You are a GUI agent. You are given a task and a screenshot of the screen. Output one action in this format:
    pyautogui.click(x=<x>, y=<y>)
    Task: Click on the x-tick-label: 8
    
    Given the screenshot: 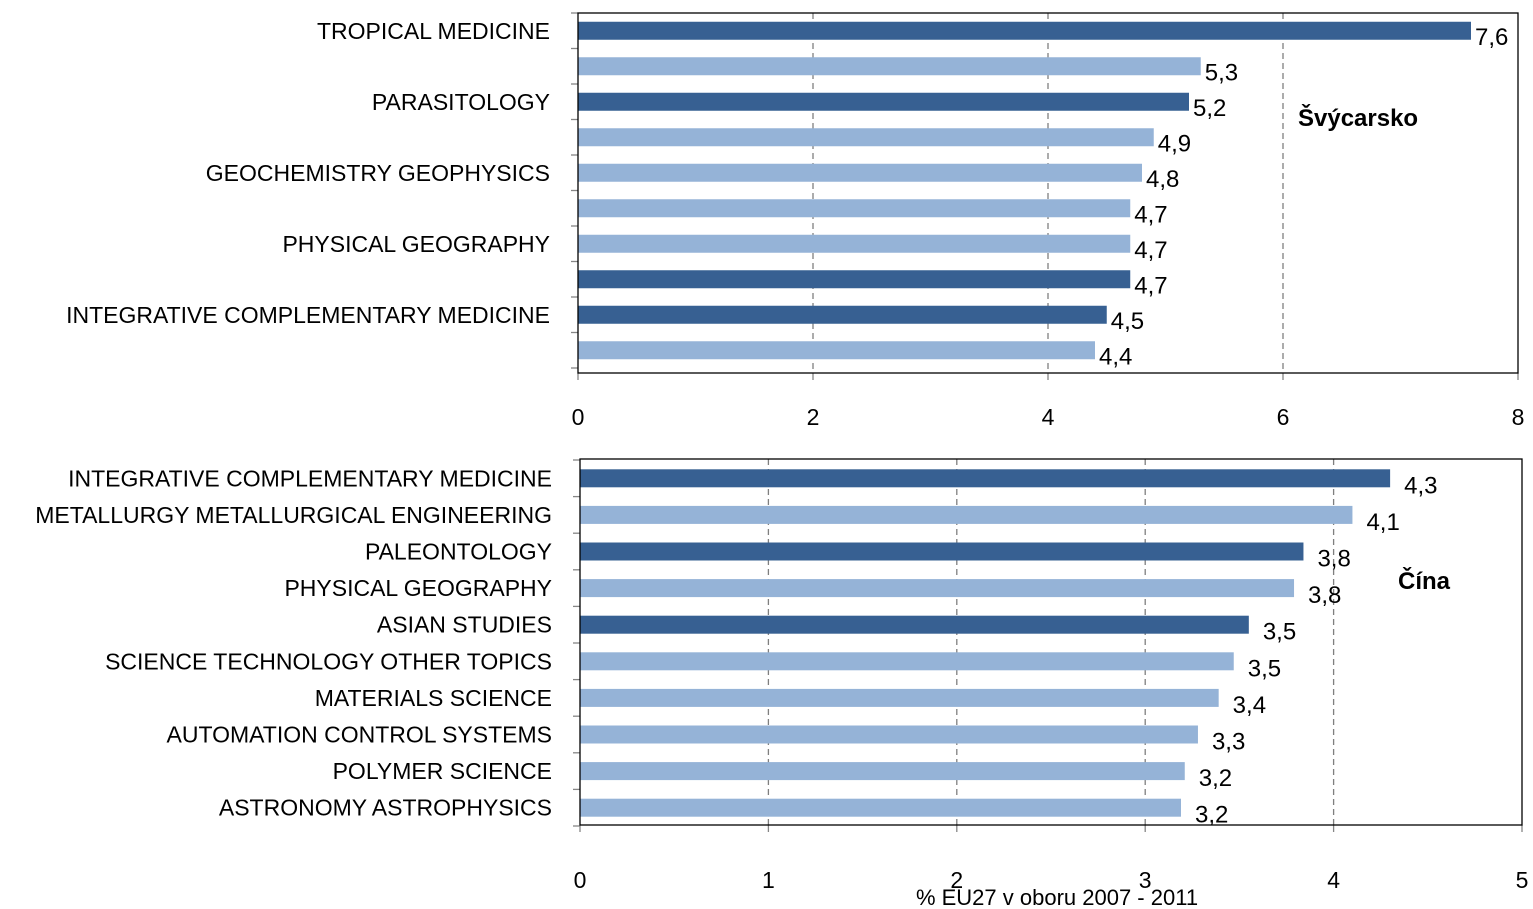 What is the action you would take?
    pyautogui.click(x=1518, y=417)
    